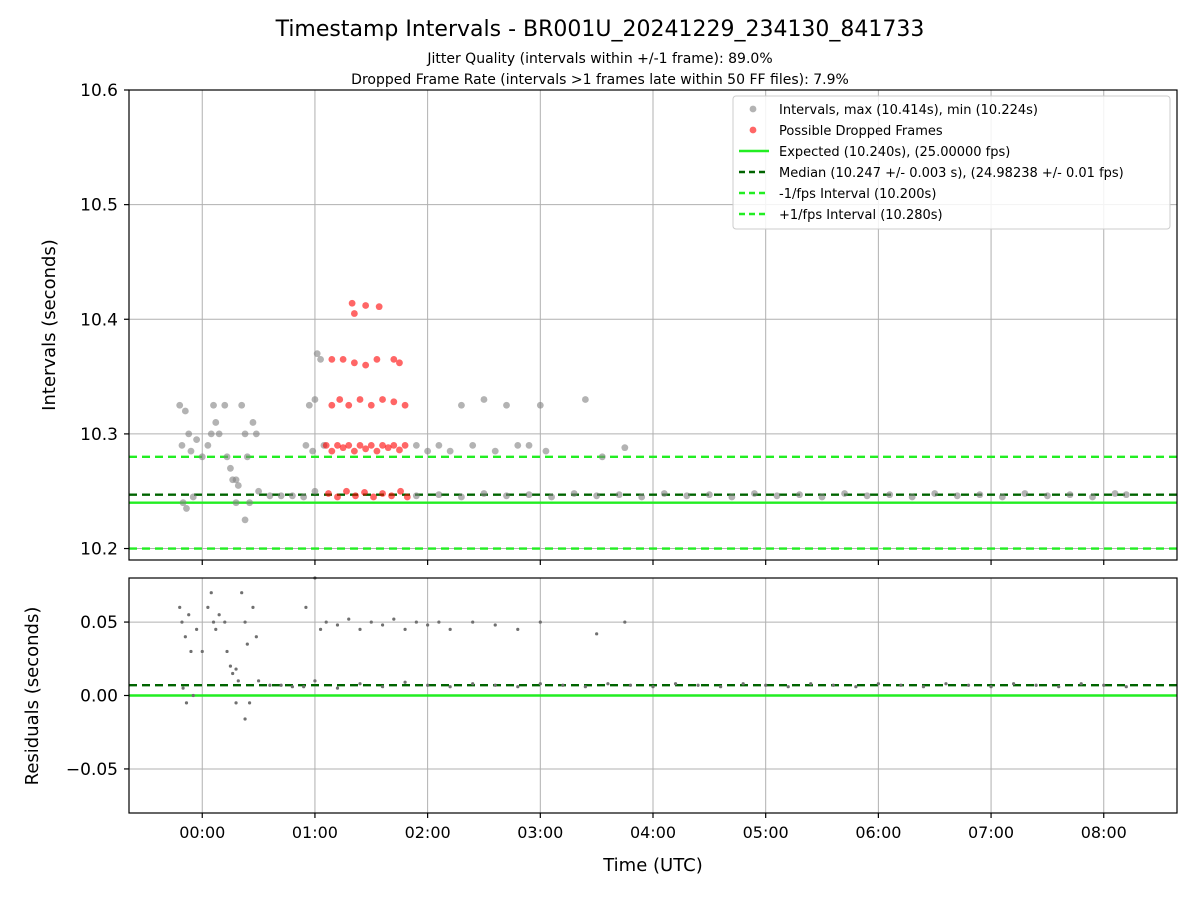 This screenshot has height=900, width=1200. I want to click on legend-label: Expected (10.240s), (25.00000 fps), so click(894, 152).